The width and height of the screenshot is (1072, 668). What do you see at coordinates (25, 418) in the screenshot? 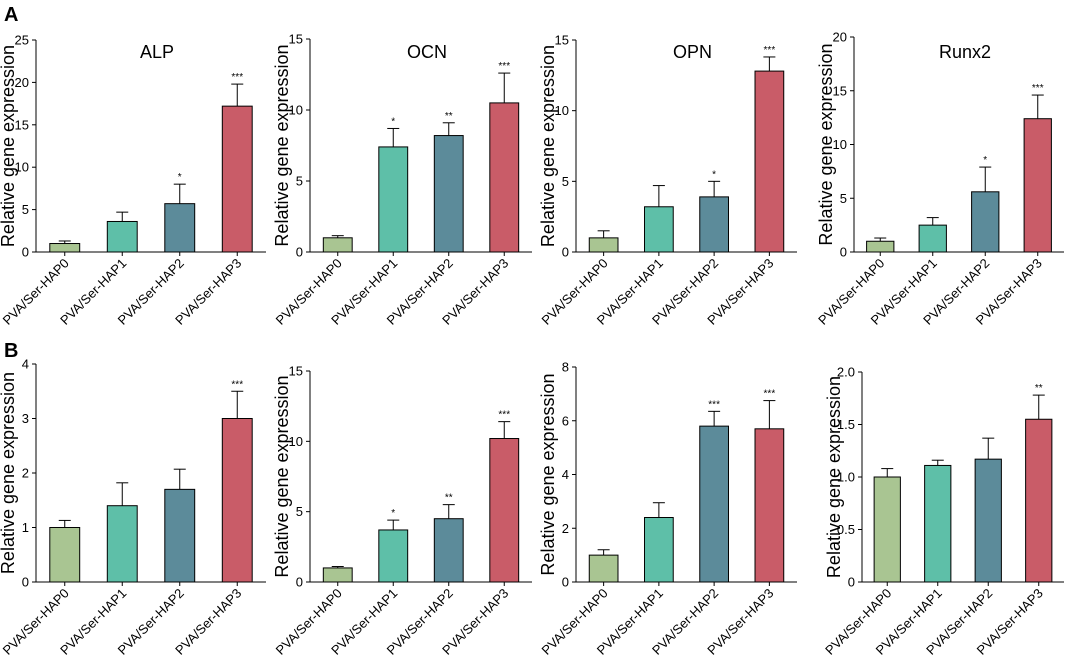
I see `y-tick-label: 3` at bounding box center [25, 418].